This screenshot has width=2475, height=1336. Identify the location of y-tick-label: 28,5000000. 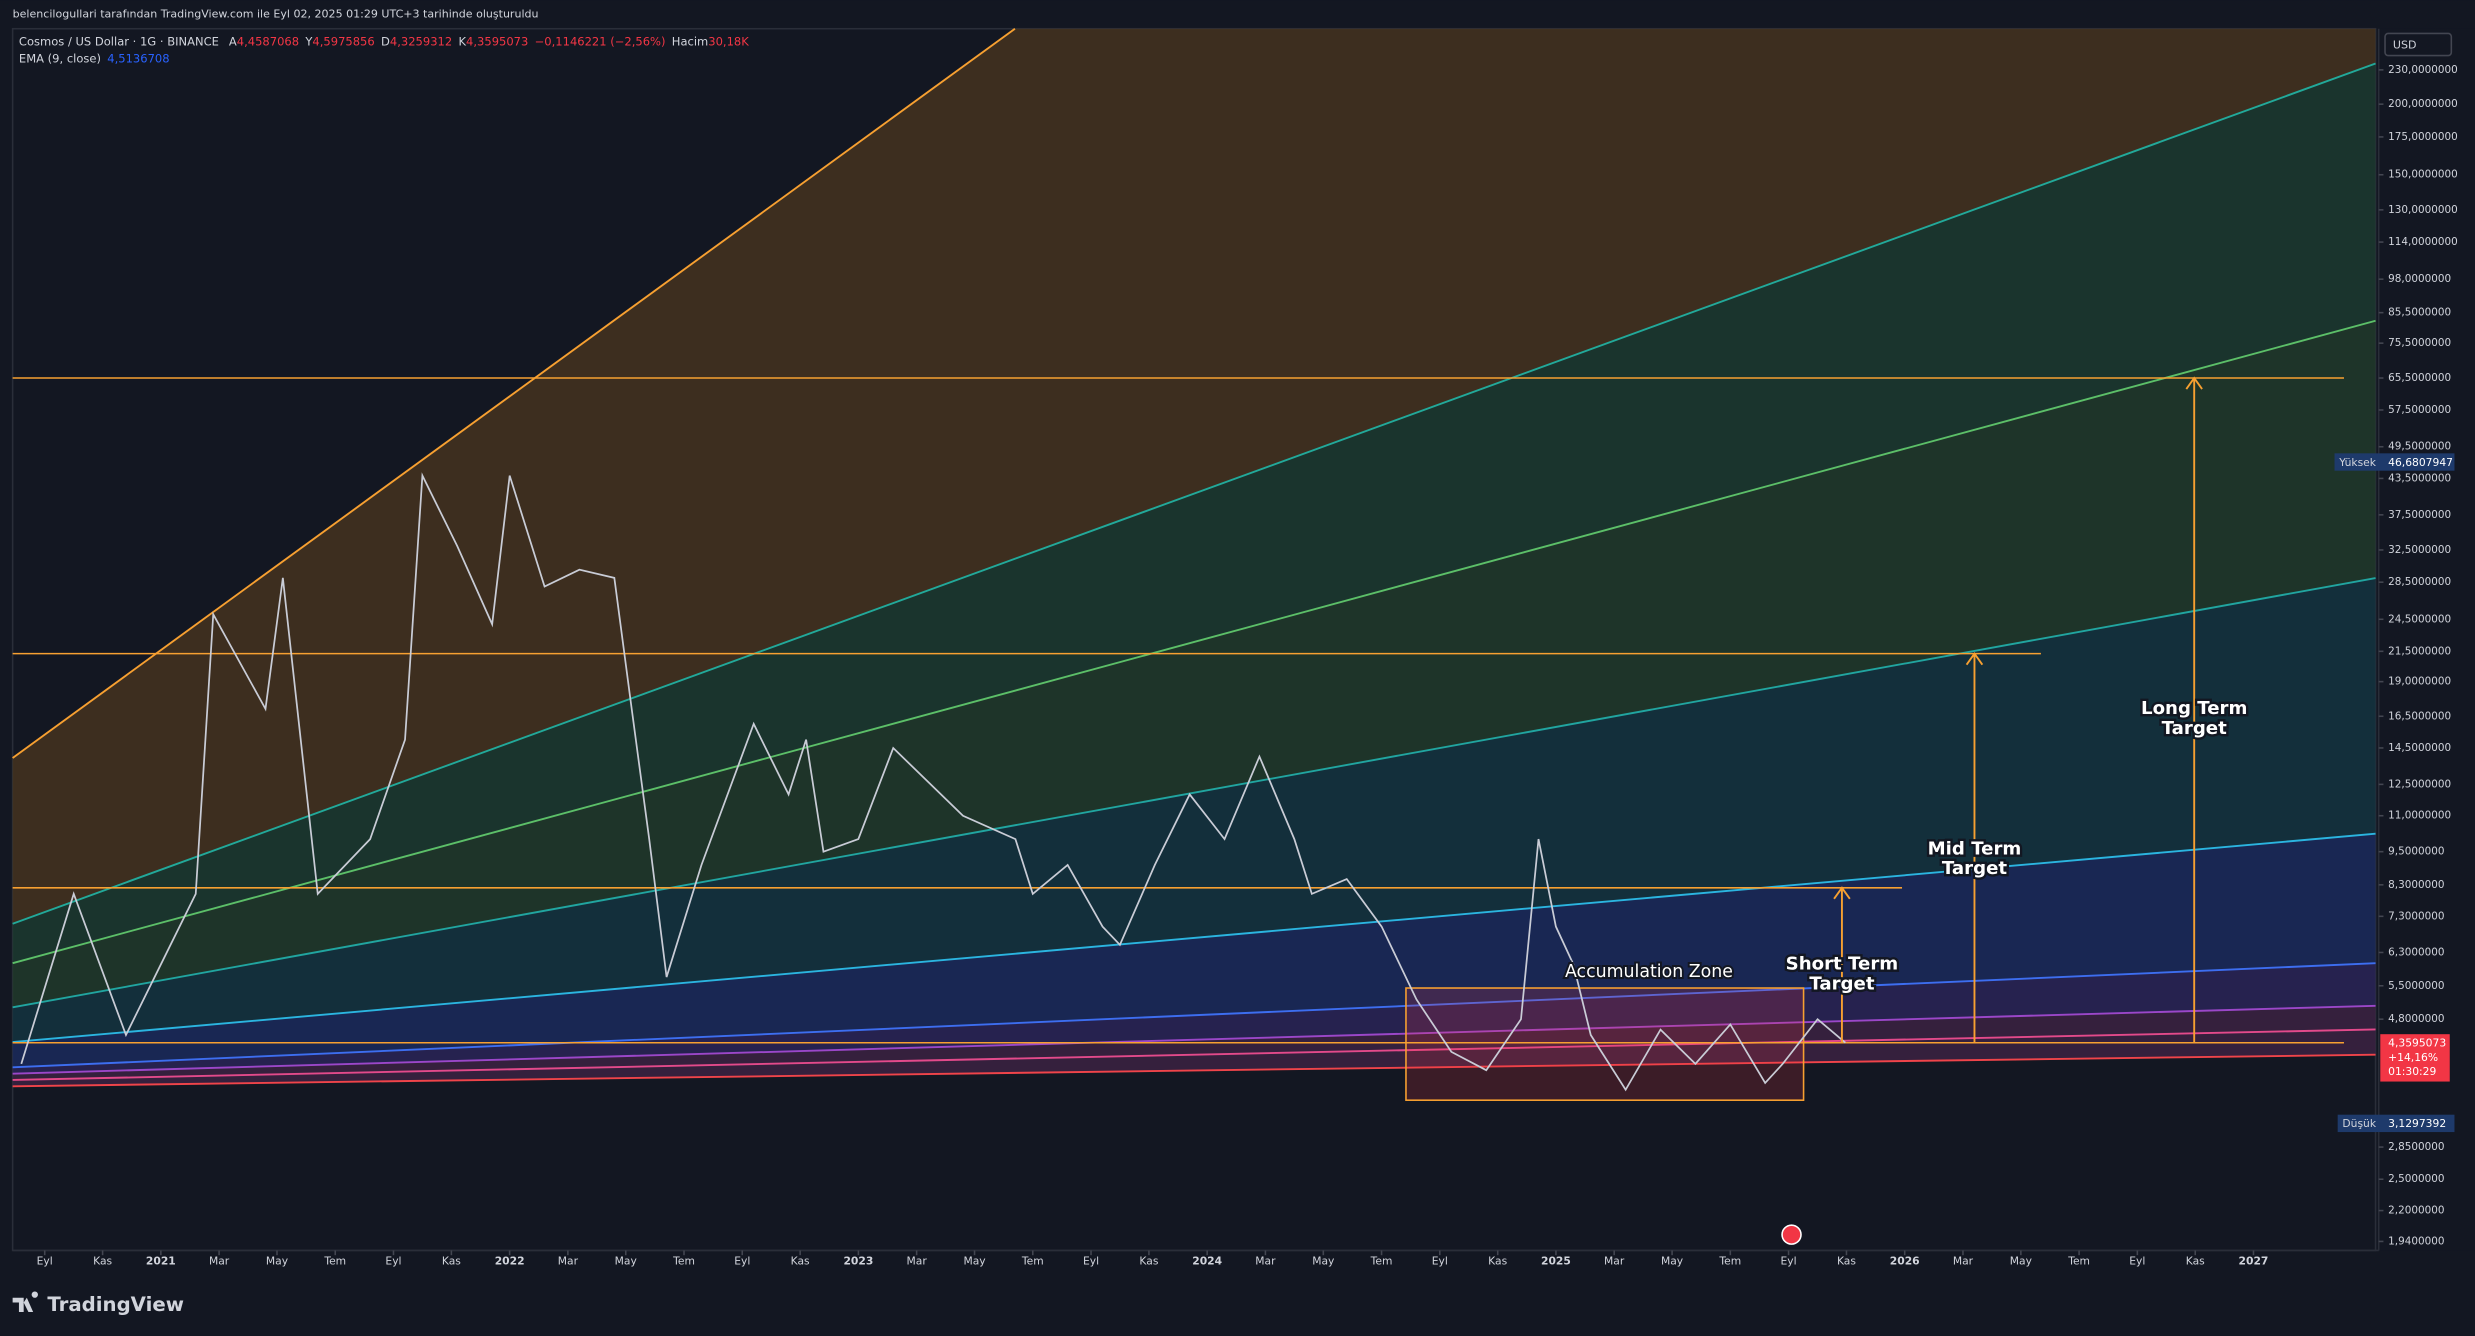
(2419, 582).